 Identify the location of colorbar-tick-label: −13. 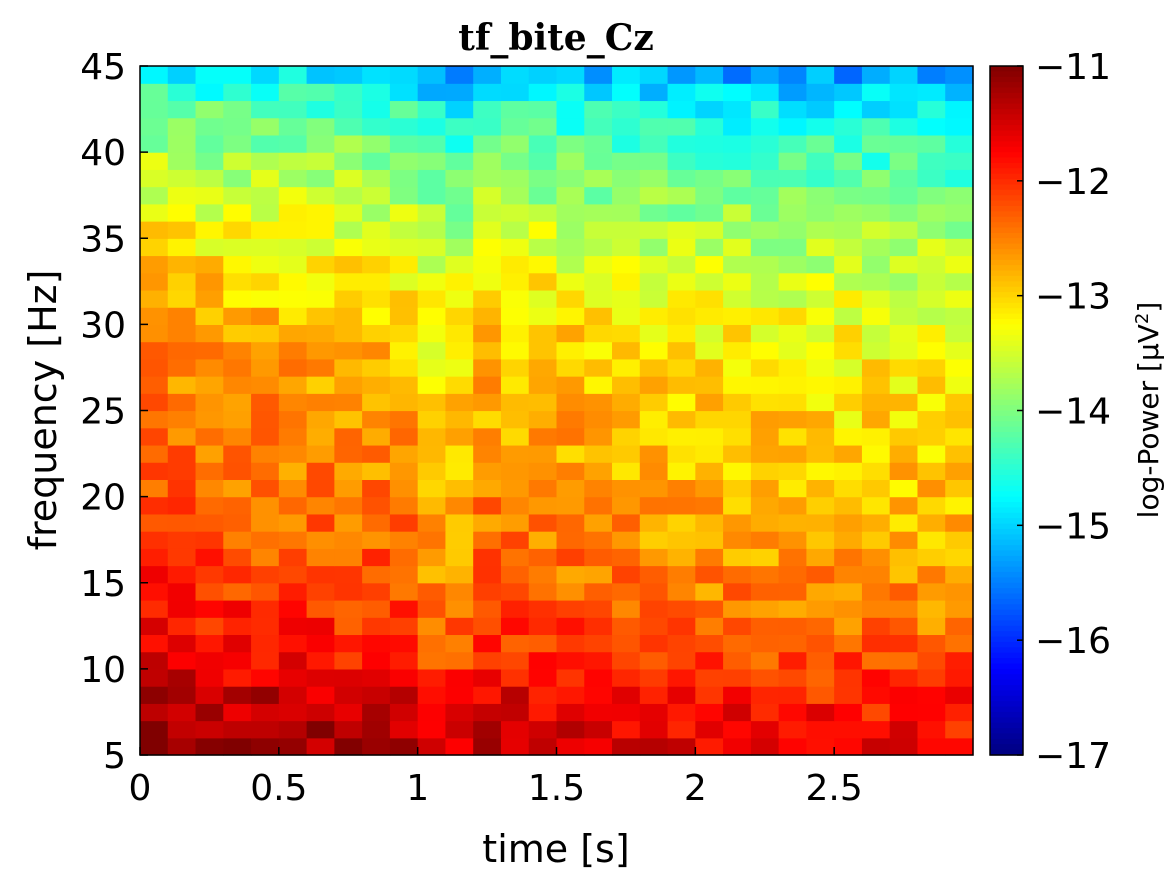
(1073, 297).